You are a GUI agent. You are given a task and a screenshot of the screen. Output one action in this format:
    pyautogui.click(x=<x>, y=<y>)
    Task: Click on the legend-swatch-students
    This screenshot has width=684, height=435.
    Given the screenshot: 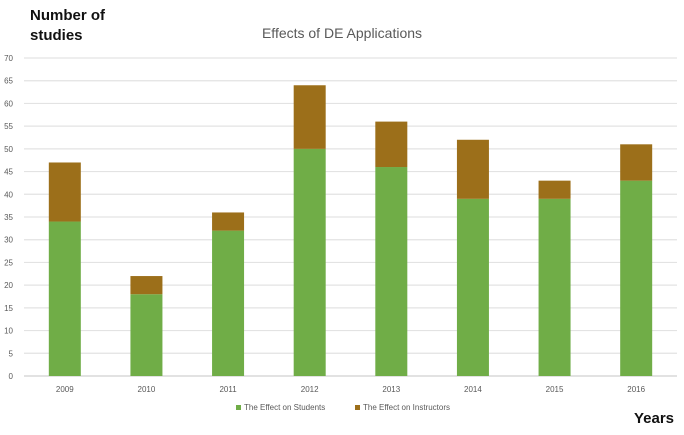 What is the action you would take?
    pyautogui.click(x=238, y=407)
    